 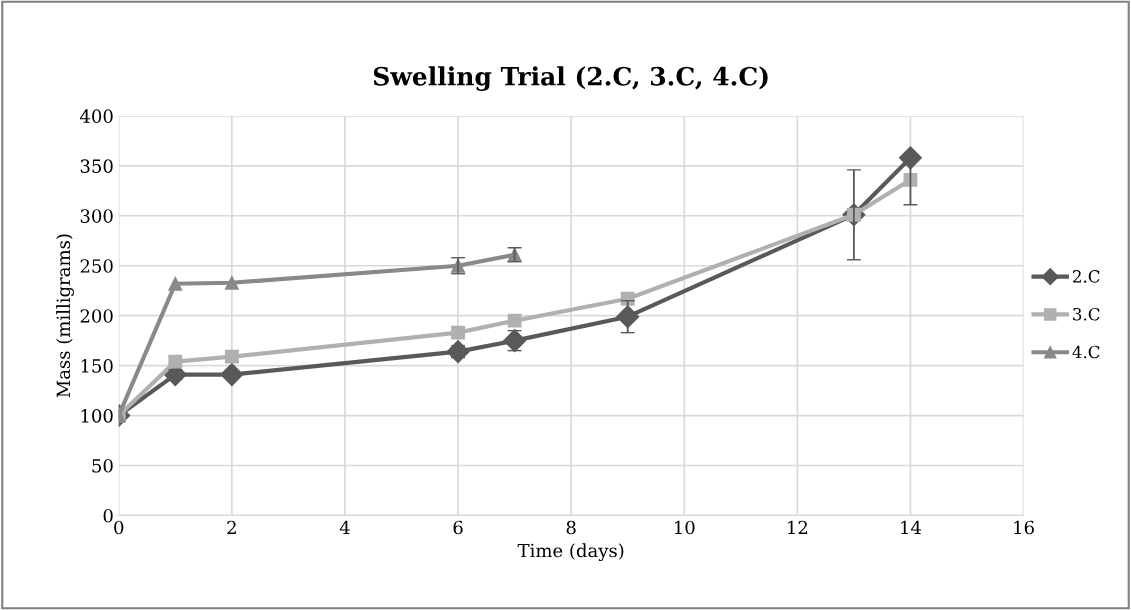 What do you see at coordinates (1086, 276) in the screenshot?
I see `legend-label: 2.C` at bounding box center [1086, 276].